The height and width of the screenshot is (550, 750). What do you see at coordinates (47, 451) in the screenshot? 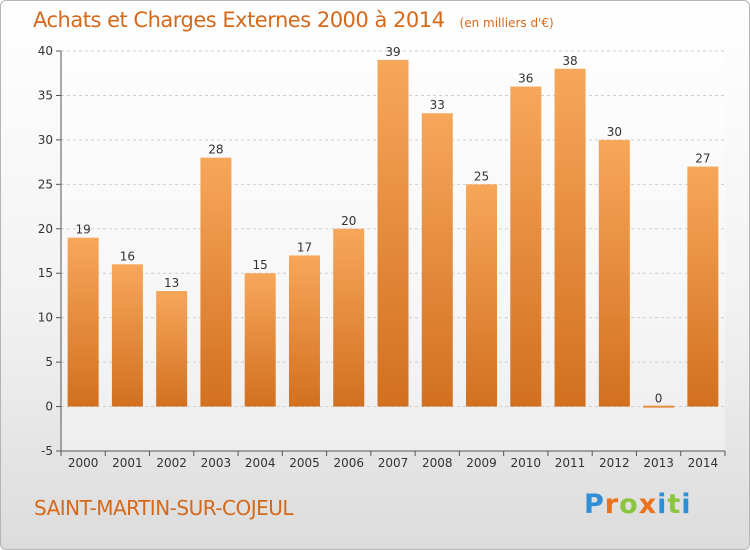
I see `y-tick-label: -5` at bounding box center [47, 451].